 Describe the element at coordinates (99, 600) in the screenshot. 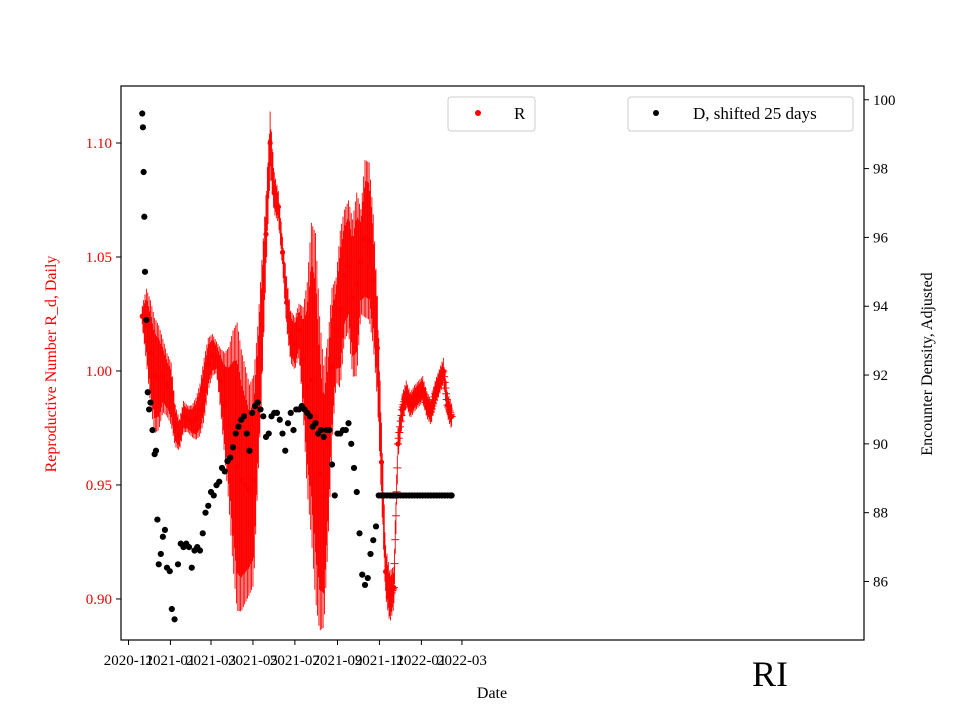

I see `left-tick-label: 0.90` at that location.